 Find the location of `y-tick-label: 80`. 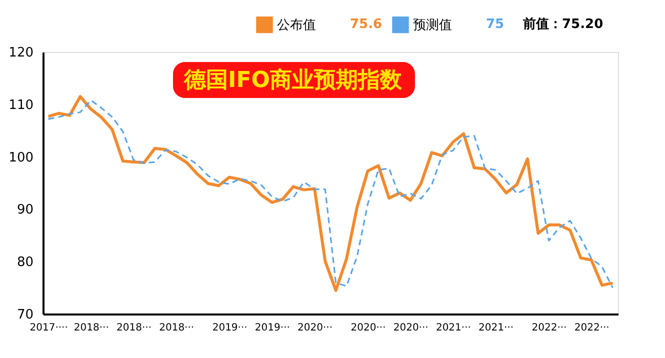

y-tick-label: 80 is located at coordinates (25, 262).